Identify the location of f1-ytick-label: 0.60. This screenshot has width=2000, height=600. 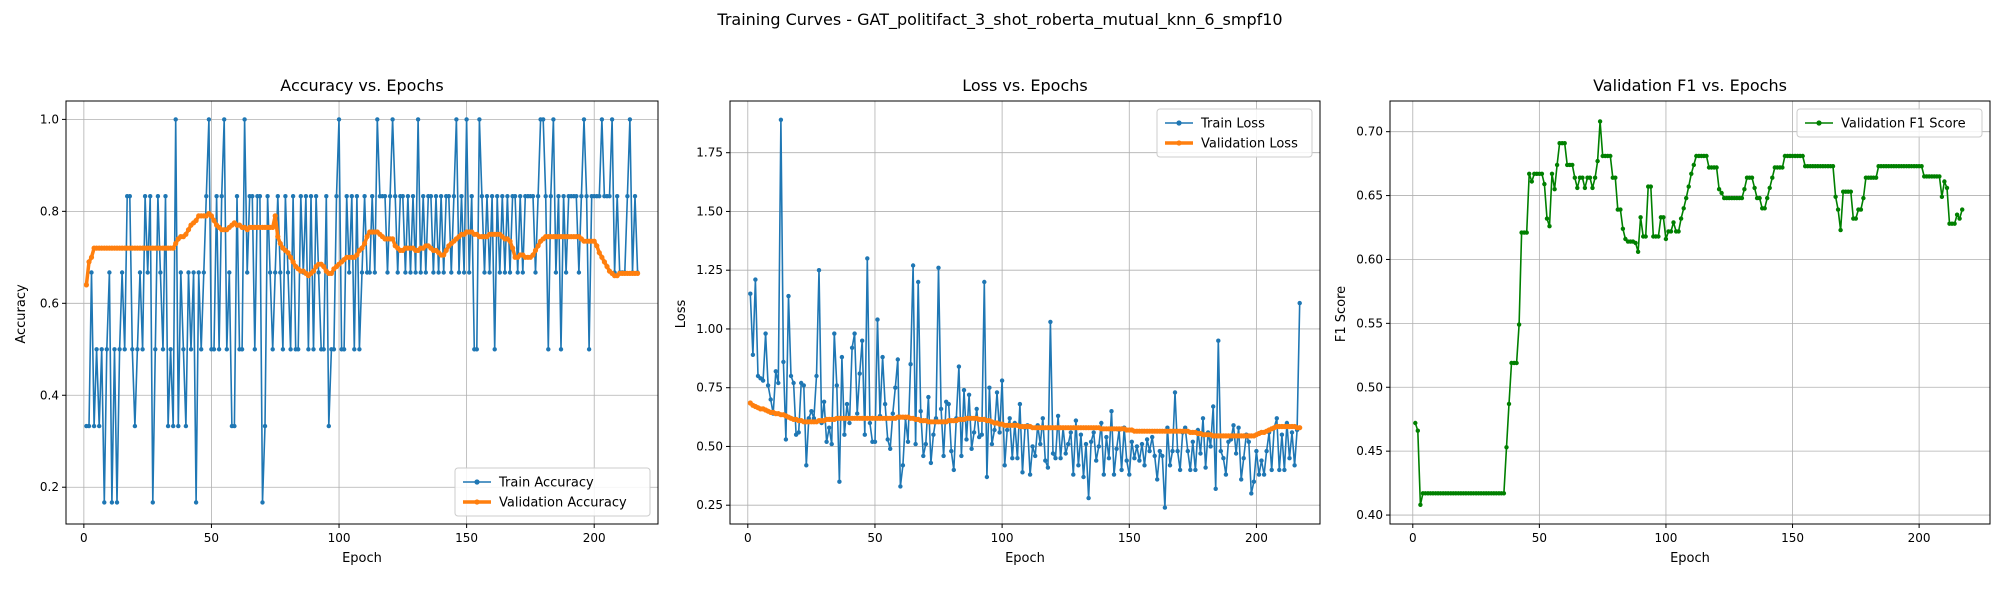
(1369, 259).